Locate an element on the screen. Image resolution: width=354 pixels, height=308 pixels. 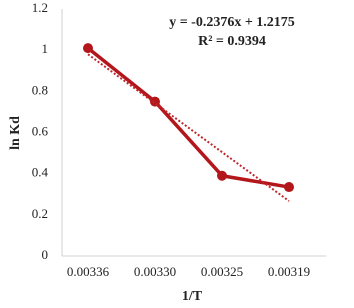
trendline-equation: y = -0.2376x + 1.2175 is located at coordinates (232, 22).